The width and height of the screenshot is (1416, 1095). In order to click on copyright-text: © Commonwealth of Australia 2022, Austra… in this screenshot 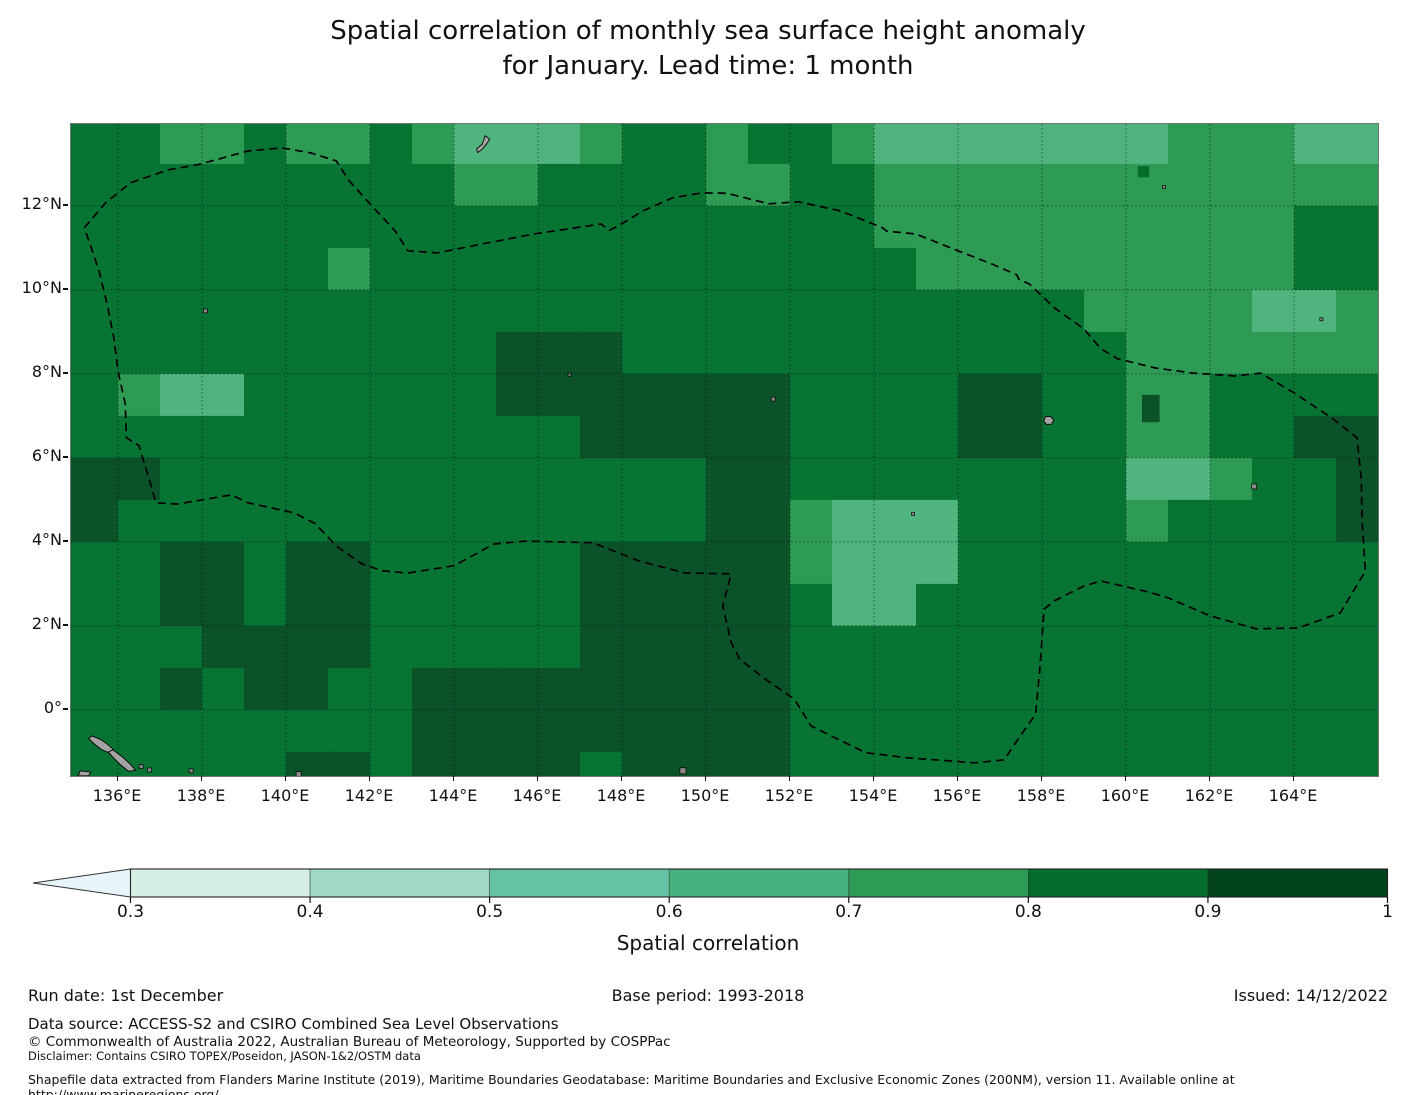, I will do `click(349, 1042)`.